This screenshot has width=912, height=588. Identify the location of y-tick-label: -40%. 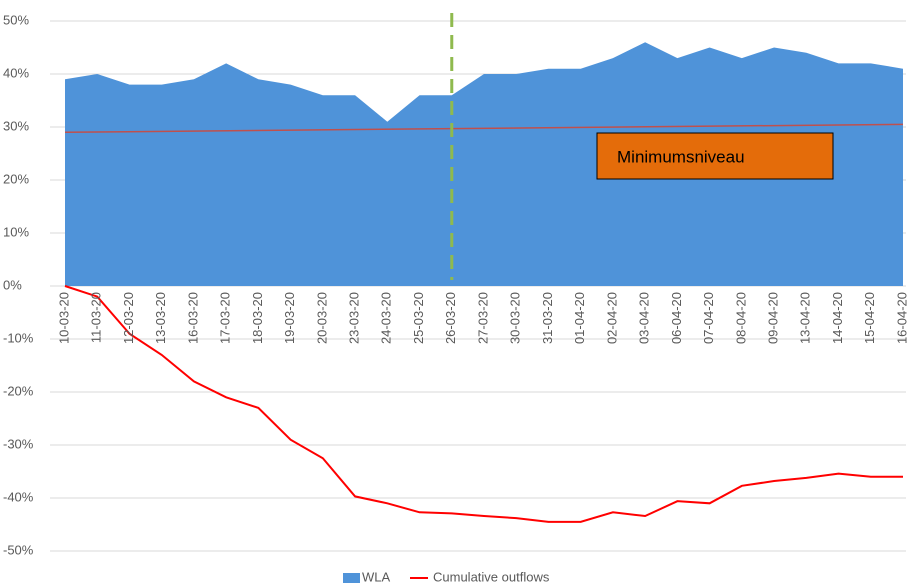
(18, 496).